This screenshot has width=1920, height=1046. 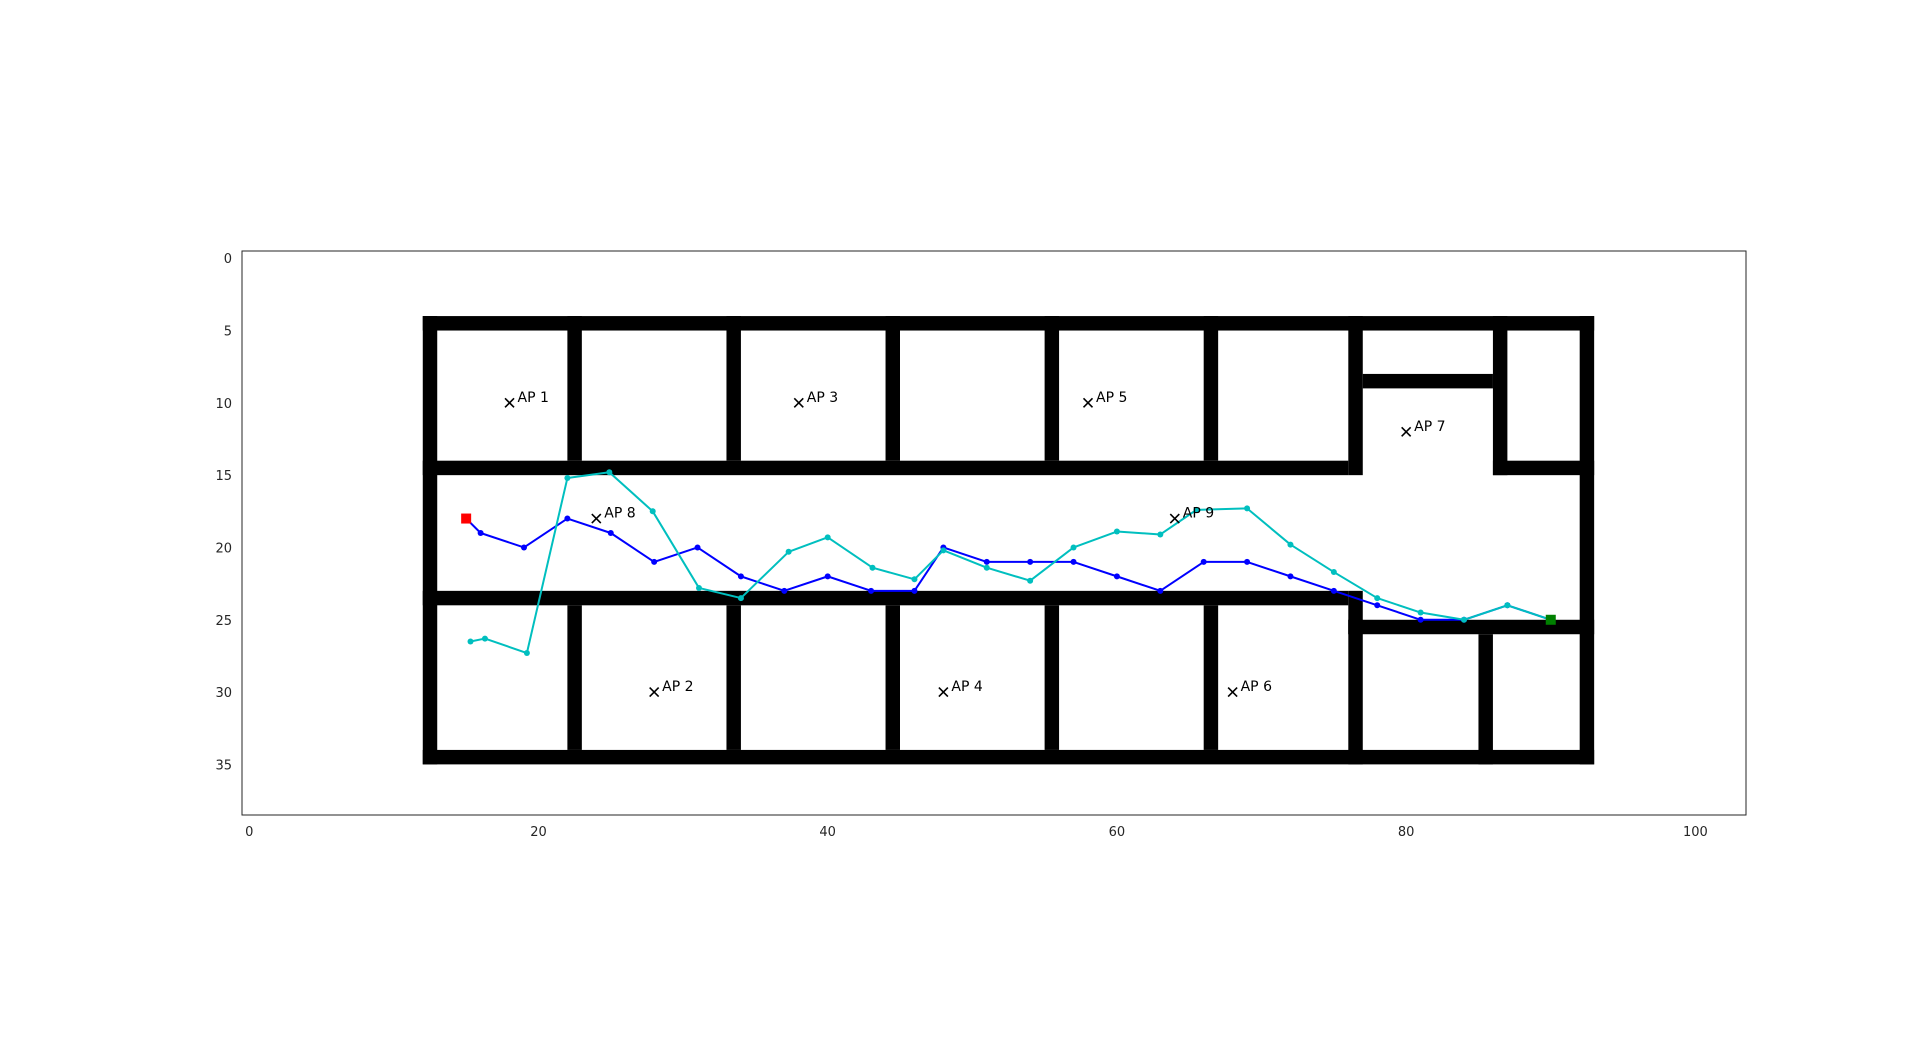 What do you see at coordinates (619, 514) in the screenshot?
I see `access-point-label: AP 8` at bounding box center [619, 514].